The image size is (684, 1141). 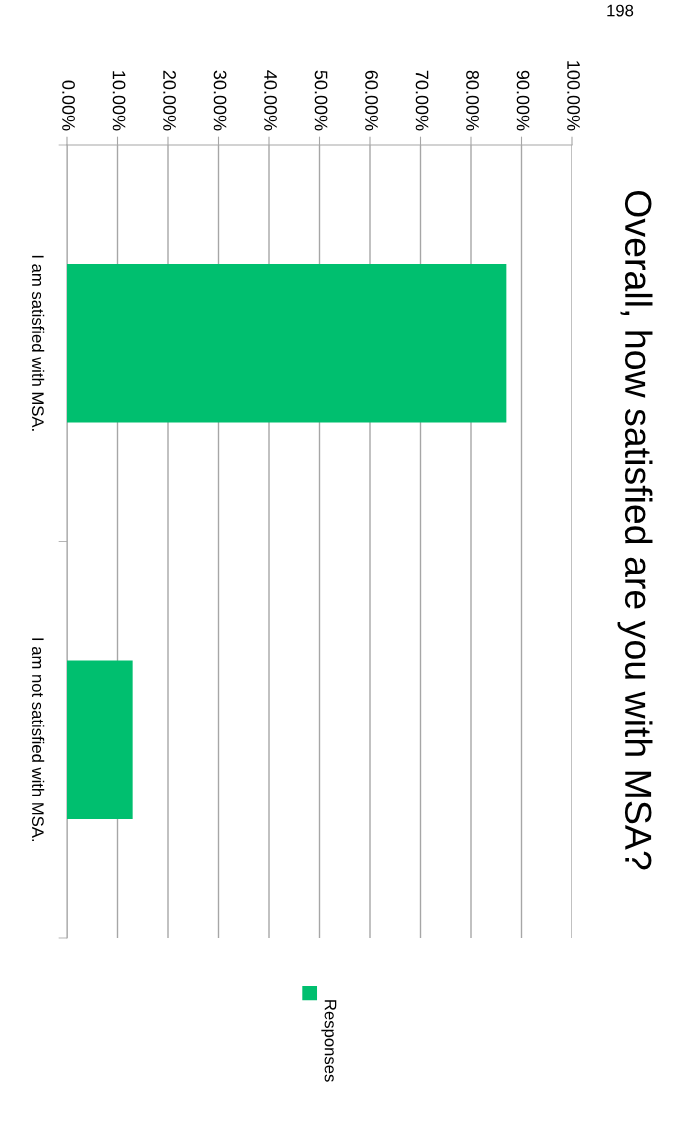 What do you see at coordinates (573, 96) in the screenshot?
I see `x-tick-label: 100.00%` at bounding box center [573, 96].